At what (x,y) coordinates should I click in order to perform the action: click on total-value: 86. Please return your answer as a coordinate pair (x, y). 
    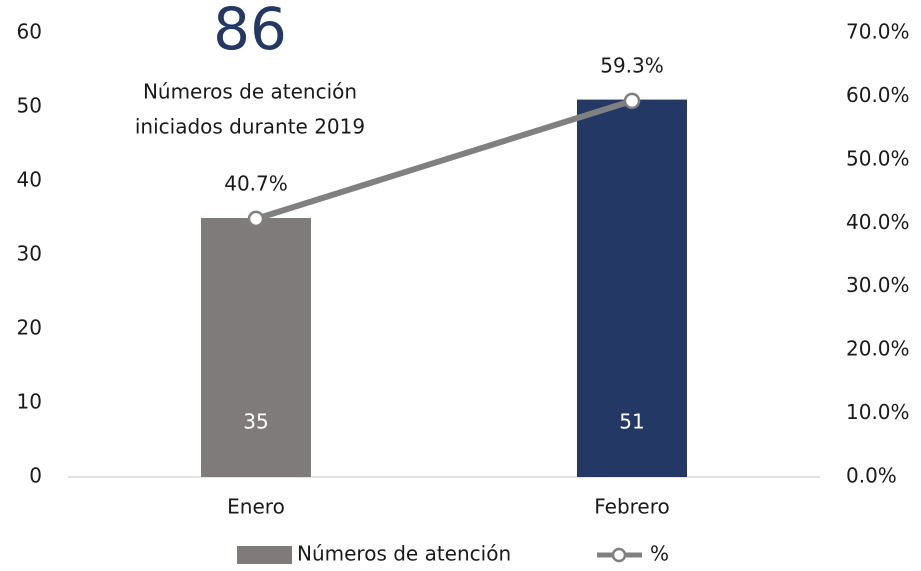
    Looking at the image, I should click on (250, 31).